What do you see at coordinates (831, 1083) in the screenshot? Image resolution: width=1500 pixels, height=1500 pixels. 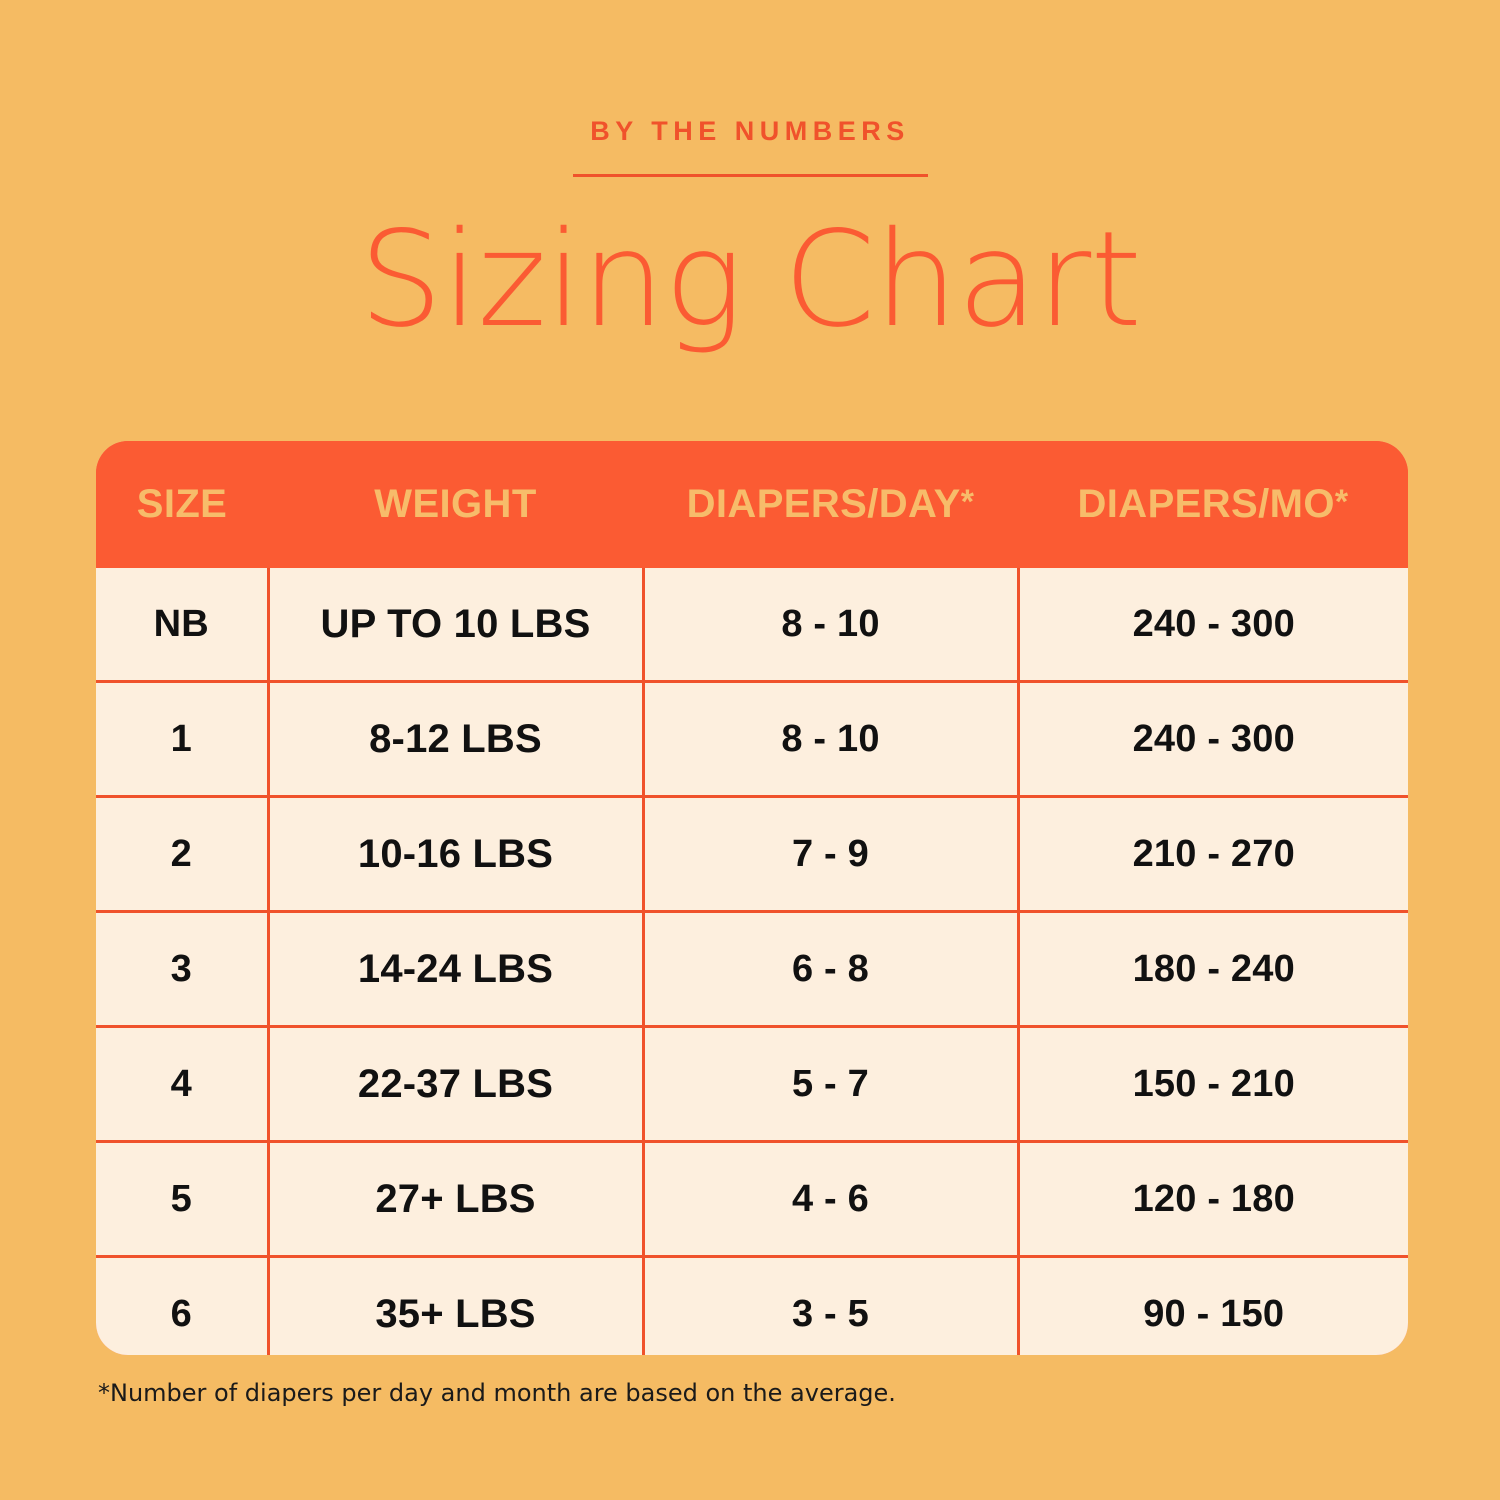 I see `cell-diapers-day: 5 - 7` at bounding box center [831, 1083].